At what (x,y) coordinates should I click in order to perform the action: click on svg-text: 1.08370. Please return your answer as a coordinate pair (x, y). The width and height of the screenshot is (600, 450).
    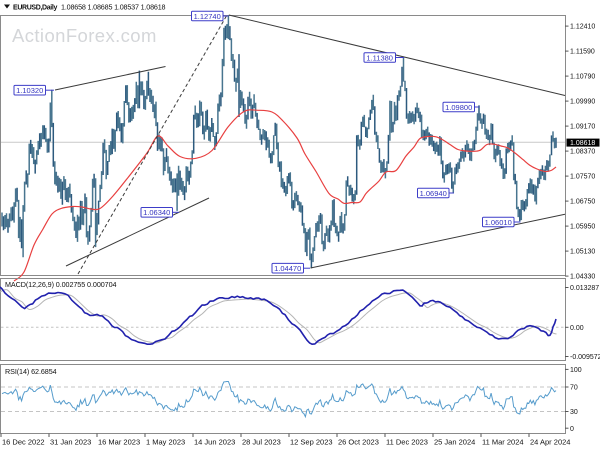
    Looking at the image, I should click on (582, 152).